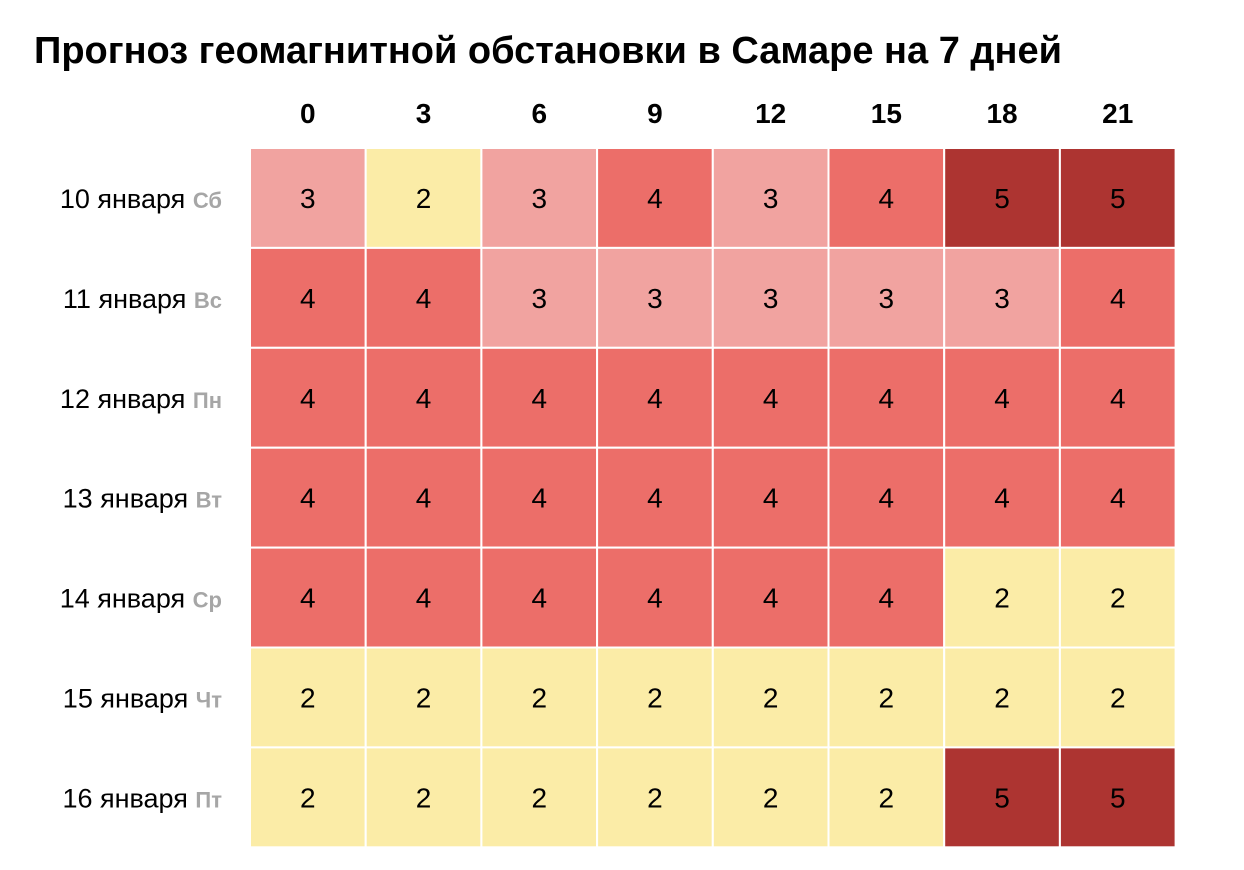 Image resolution: width=1244 pixels, height=870 pixels. Describe the element at coordinates (1118, 797) in the screenshot. I see `cell-value: 5` at that location.